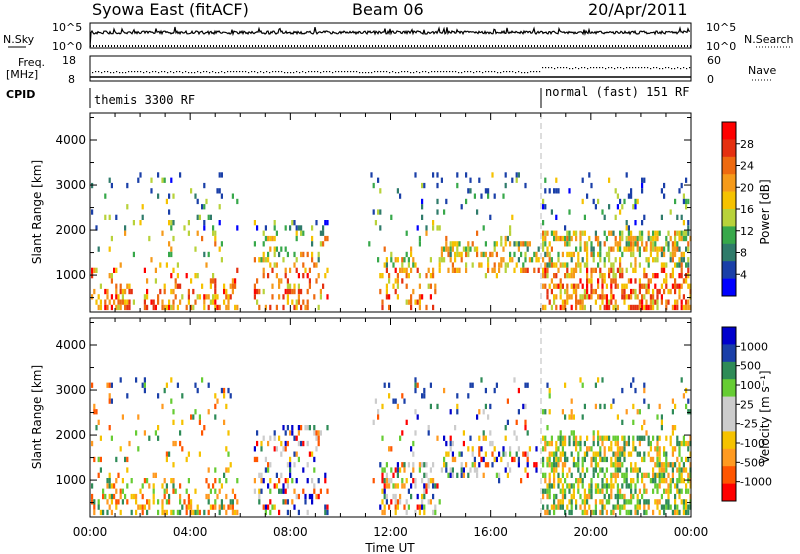 This screenshot has width=800, height=554. Describe the element at coordinates (729, 200) in the screenshot. I see `colorbar-bin` at that location.